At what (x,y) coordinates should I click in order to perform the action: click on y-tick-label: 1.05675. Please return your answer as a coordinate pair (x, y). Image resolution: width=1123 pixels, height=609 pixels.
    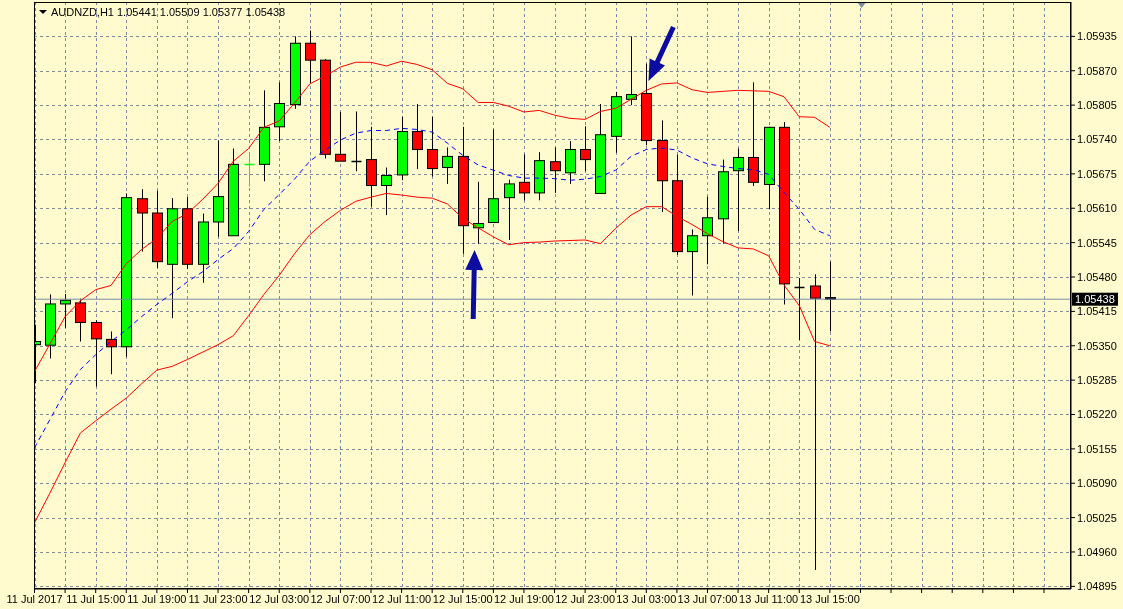
    Looking at the image, I should click on (1097, 173).